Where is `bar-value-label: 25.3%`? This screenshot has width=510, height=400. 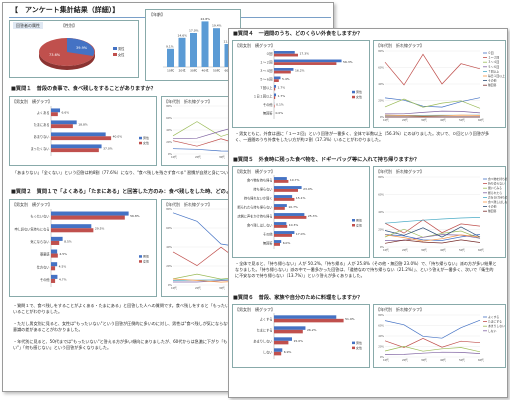
bar-value-label: 25.3% is located at coordinates (313, 216).